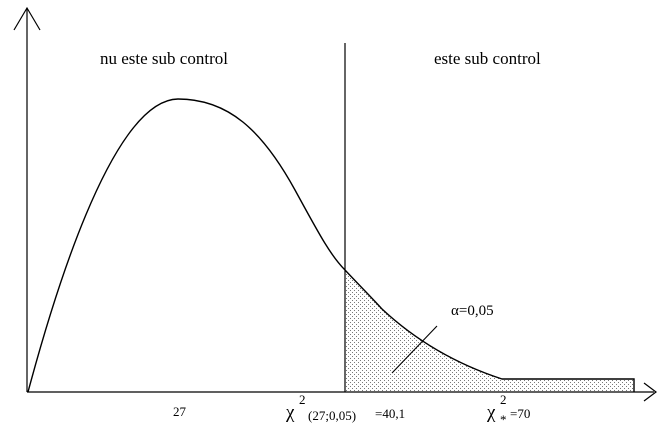 The image size is (658, 425). What do you see at coordinates (414, 349) in the screenshot?
I see `alpha-pointer-line` at bounding box center [414, 349].